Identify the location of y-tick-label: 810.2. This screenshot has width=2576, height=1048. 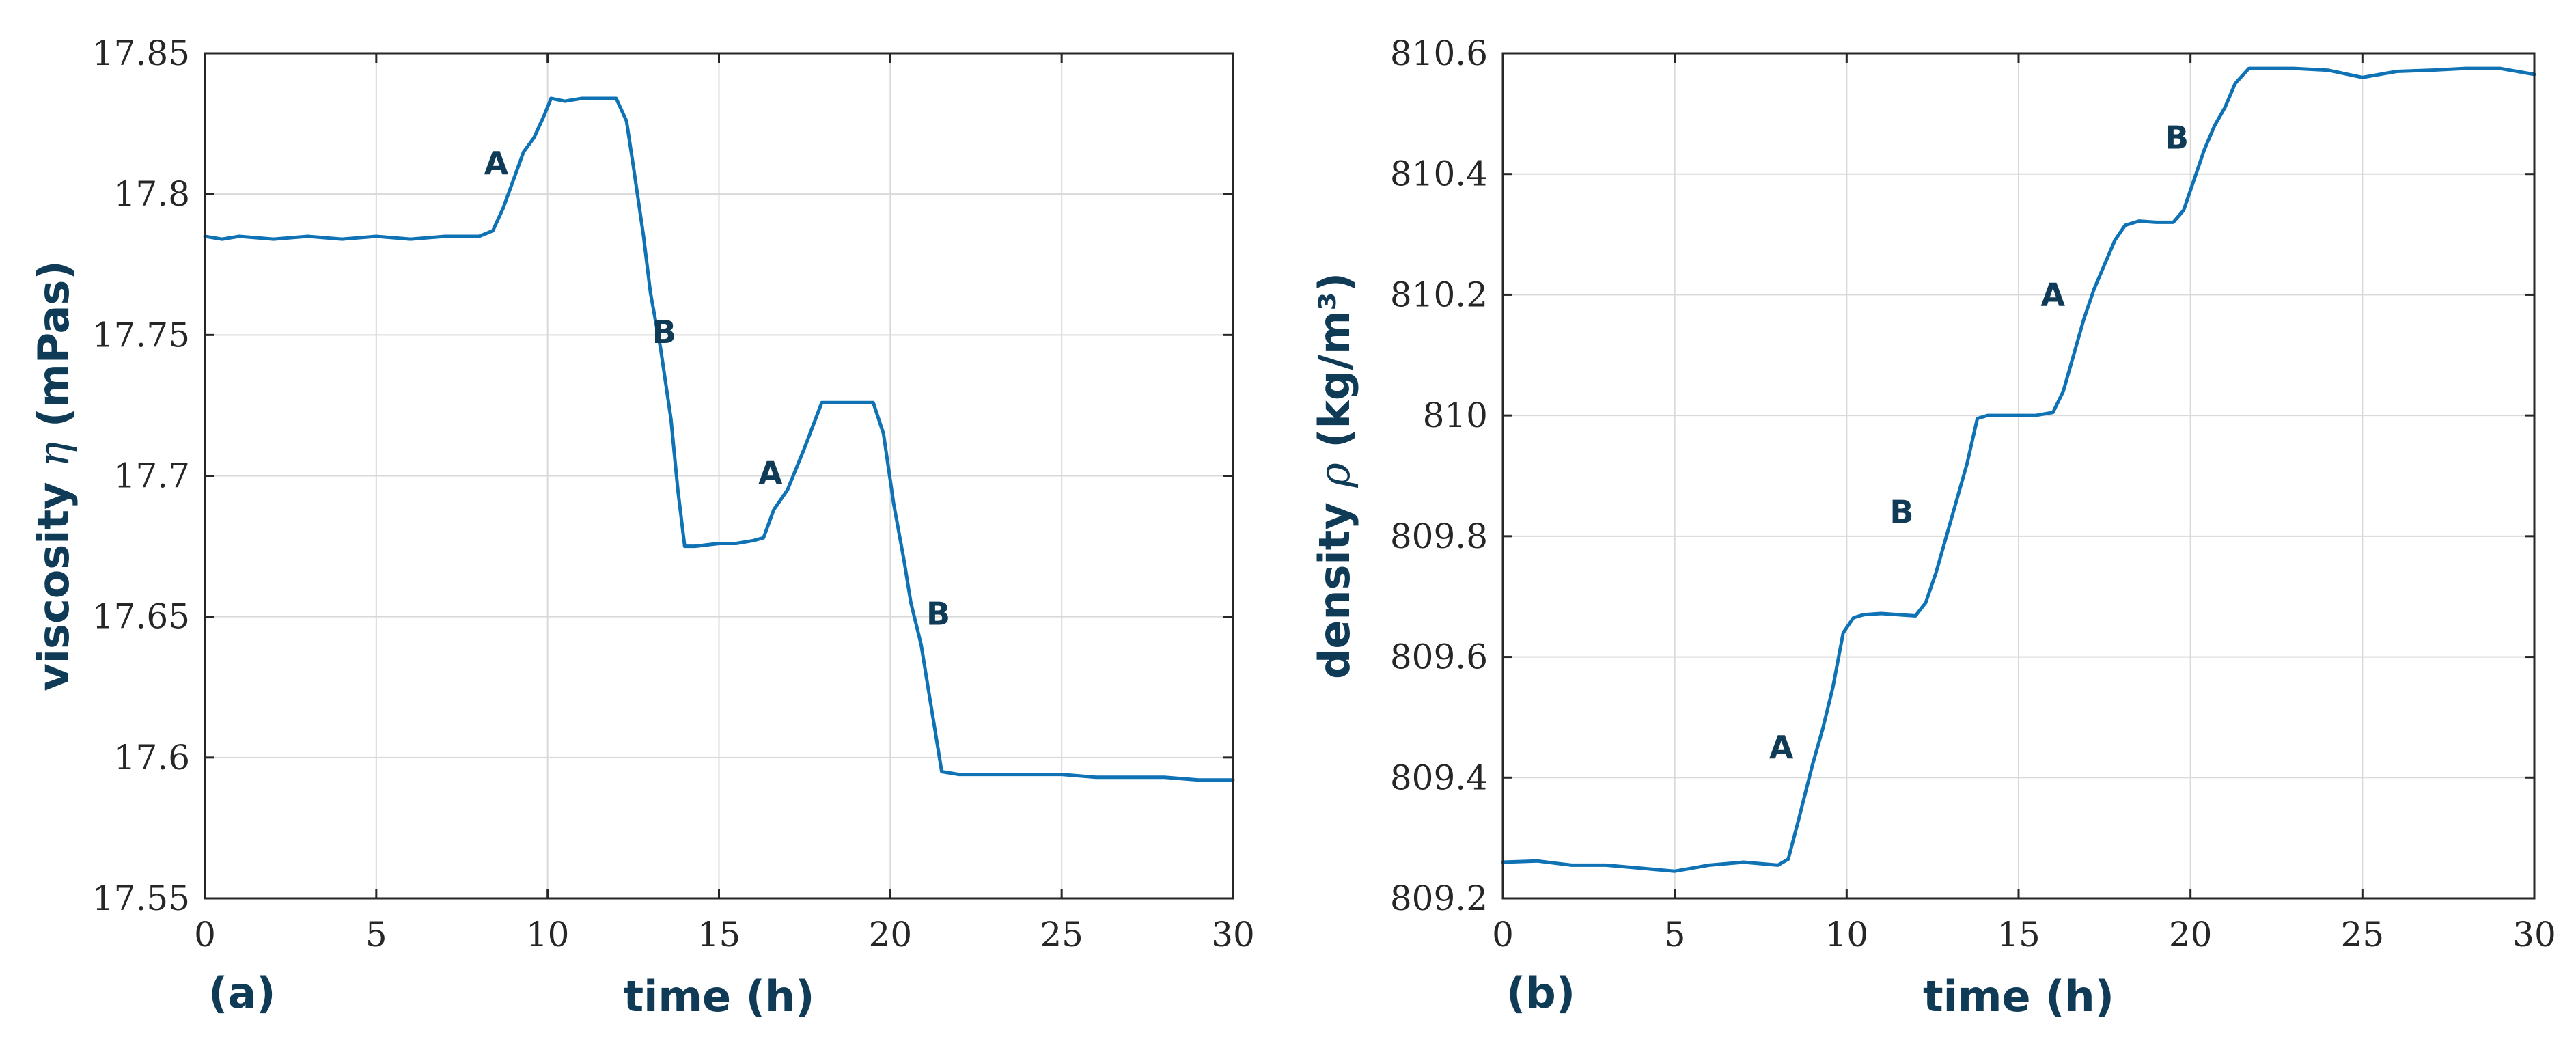
(1439, 294).